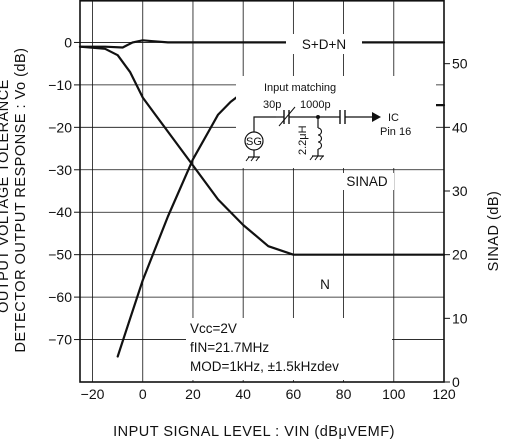 The image size is (508, 443). I want to click on y-left-tick-label: 0, so click(68, 42).